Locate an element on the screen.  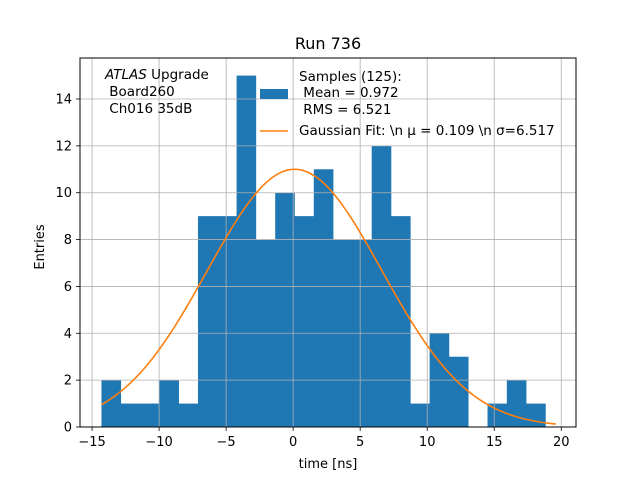
x-tick-label: −10 is located at coordinates (158, 442).